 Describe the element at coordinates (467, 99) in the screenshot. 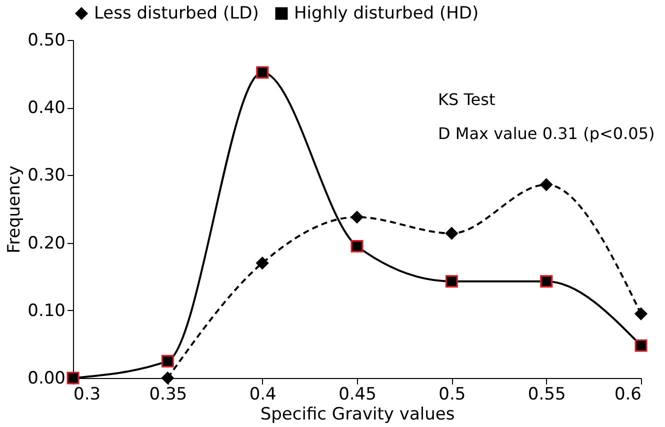

I see `annotation: KS Test` at that location.